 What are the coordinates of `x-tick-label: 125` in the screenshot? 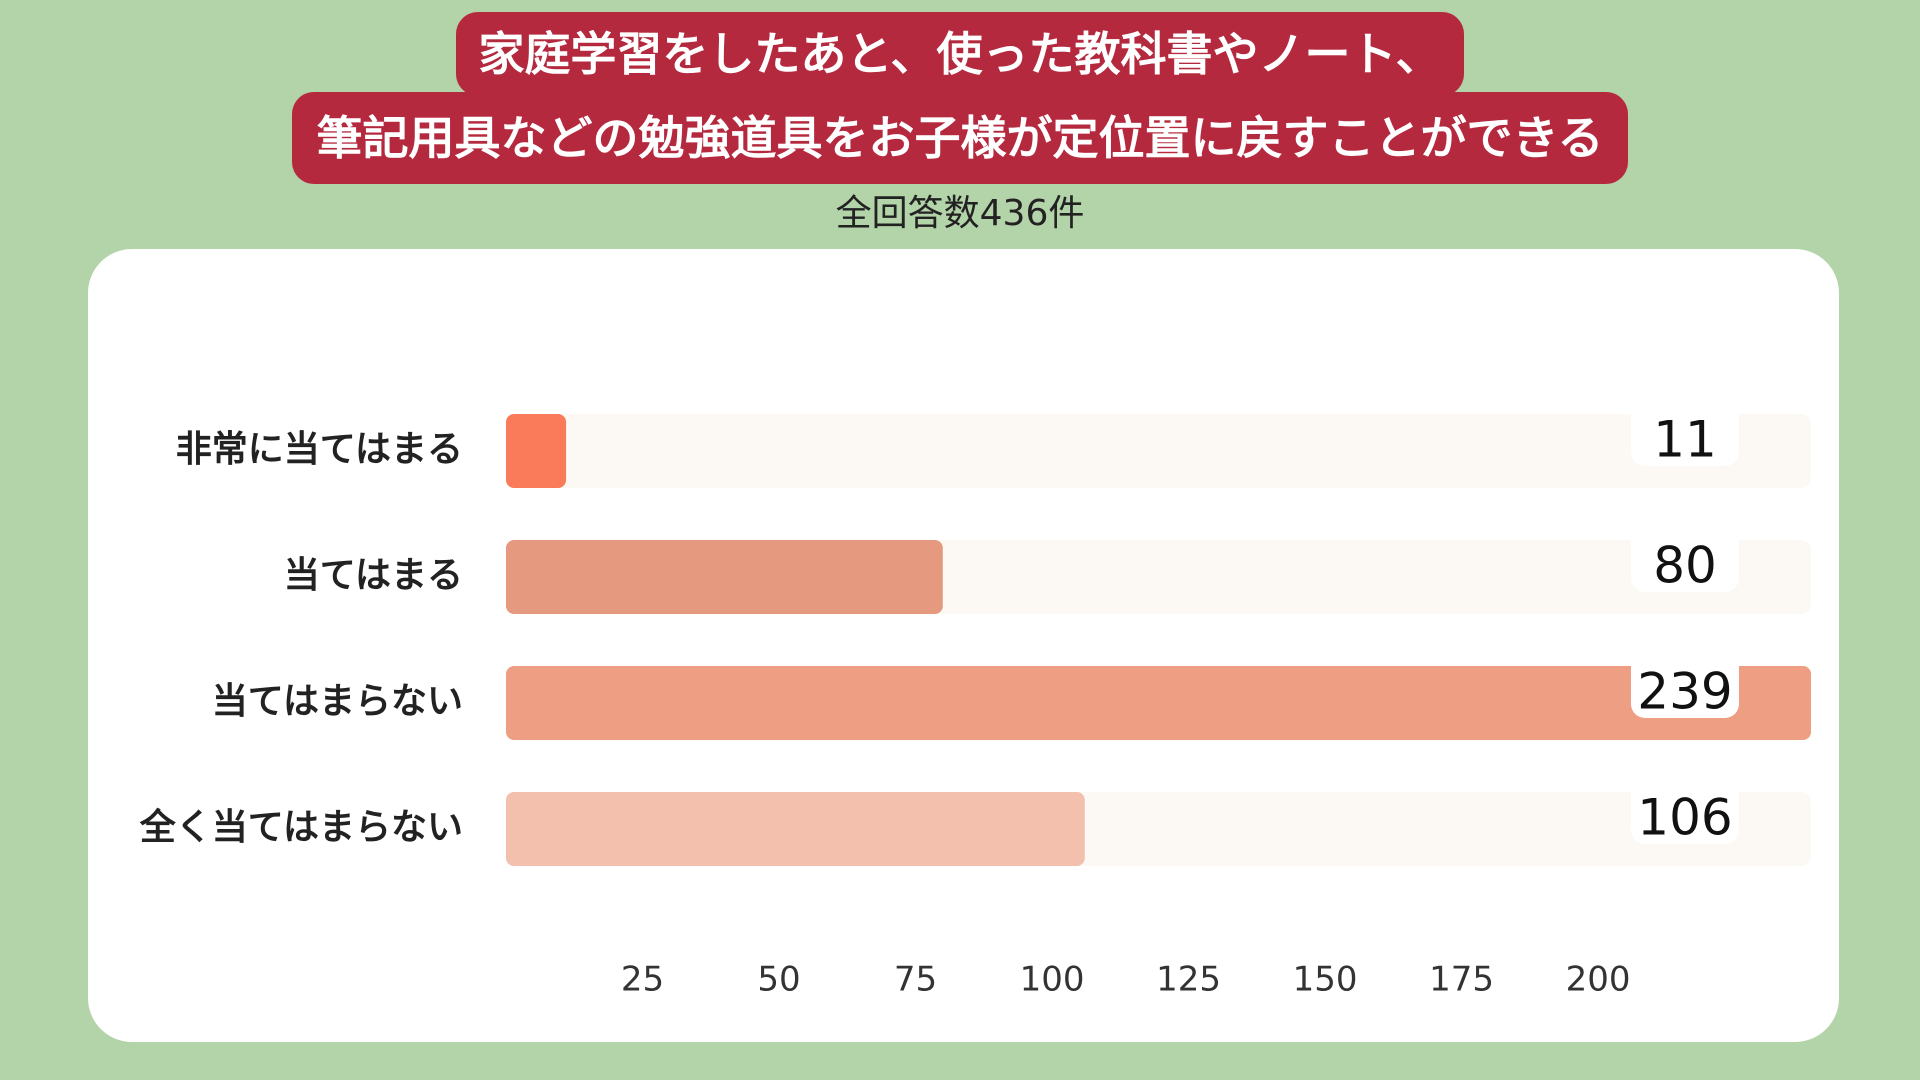 It's located at (1188, 980).